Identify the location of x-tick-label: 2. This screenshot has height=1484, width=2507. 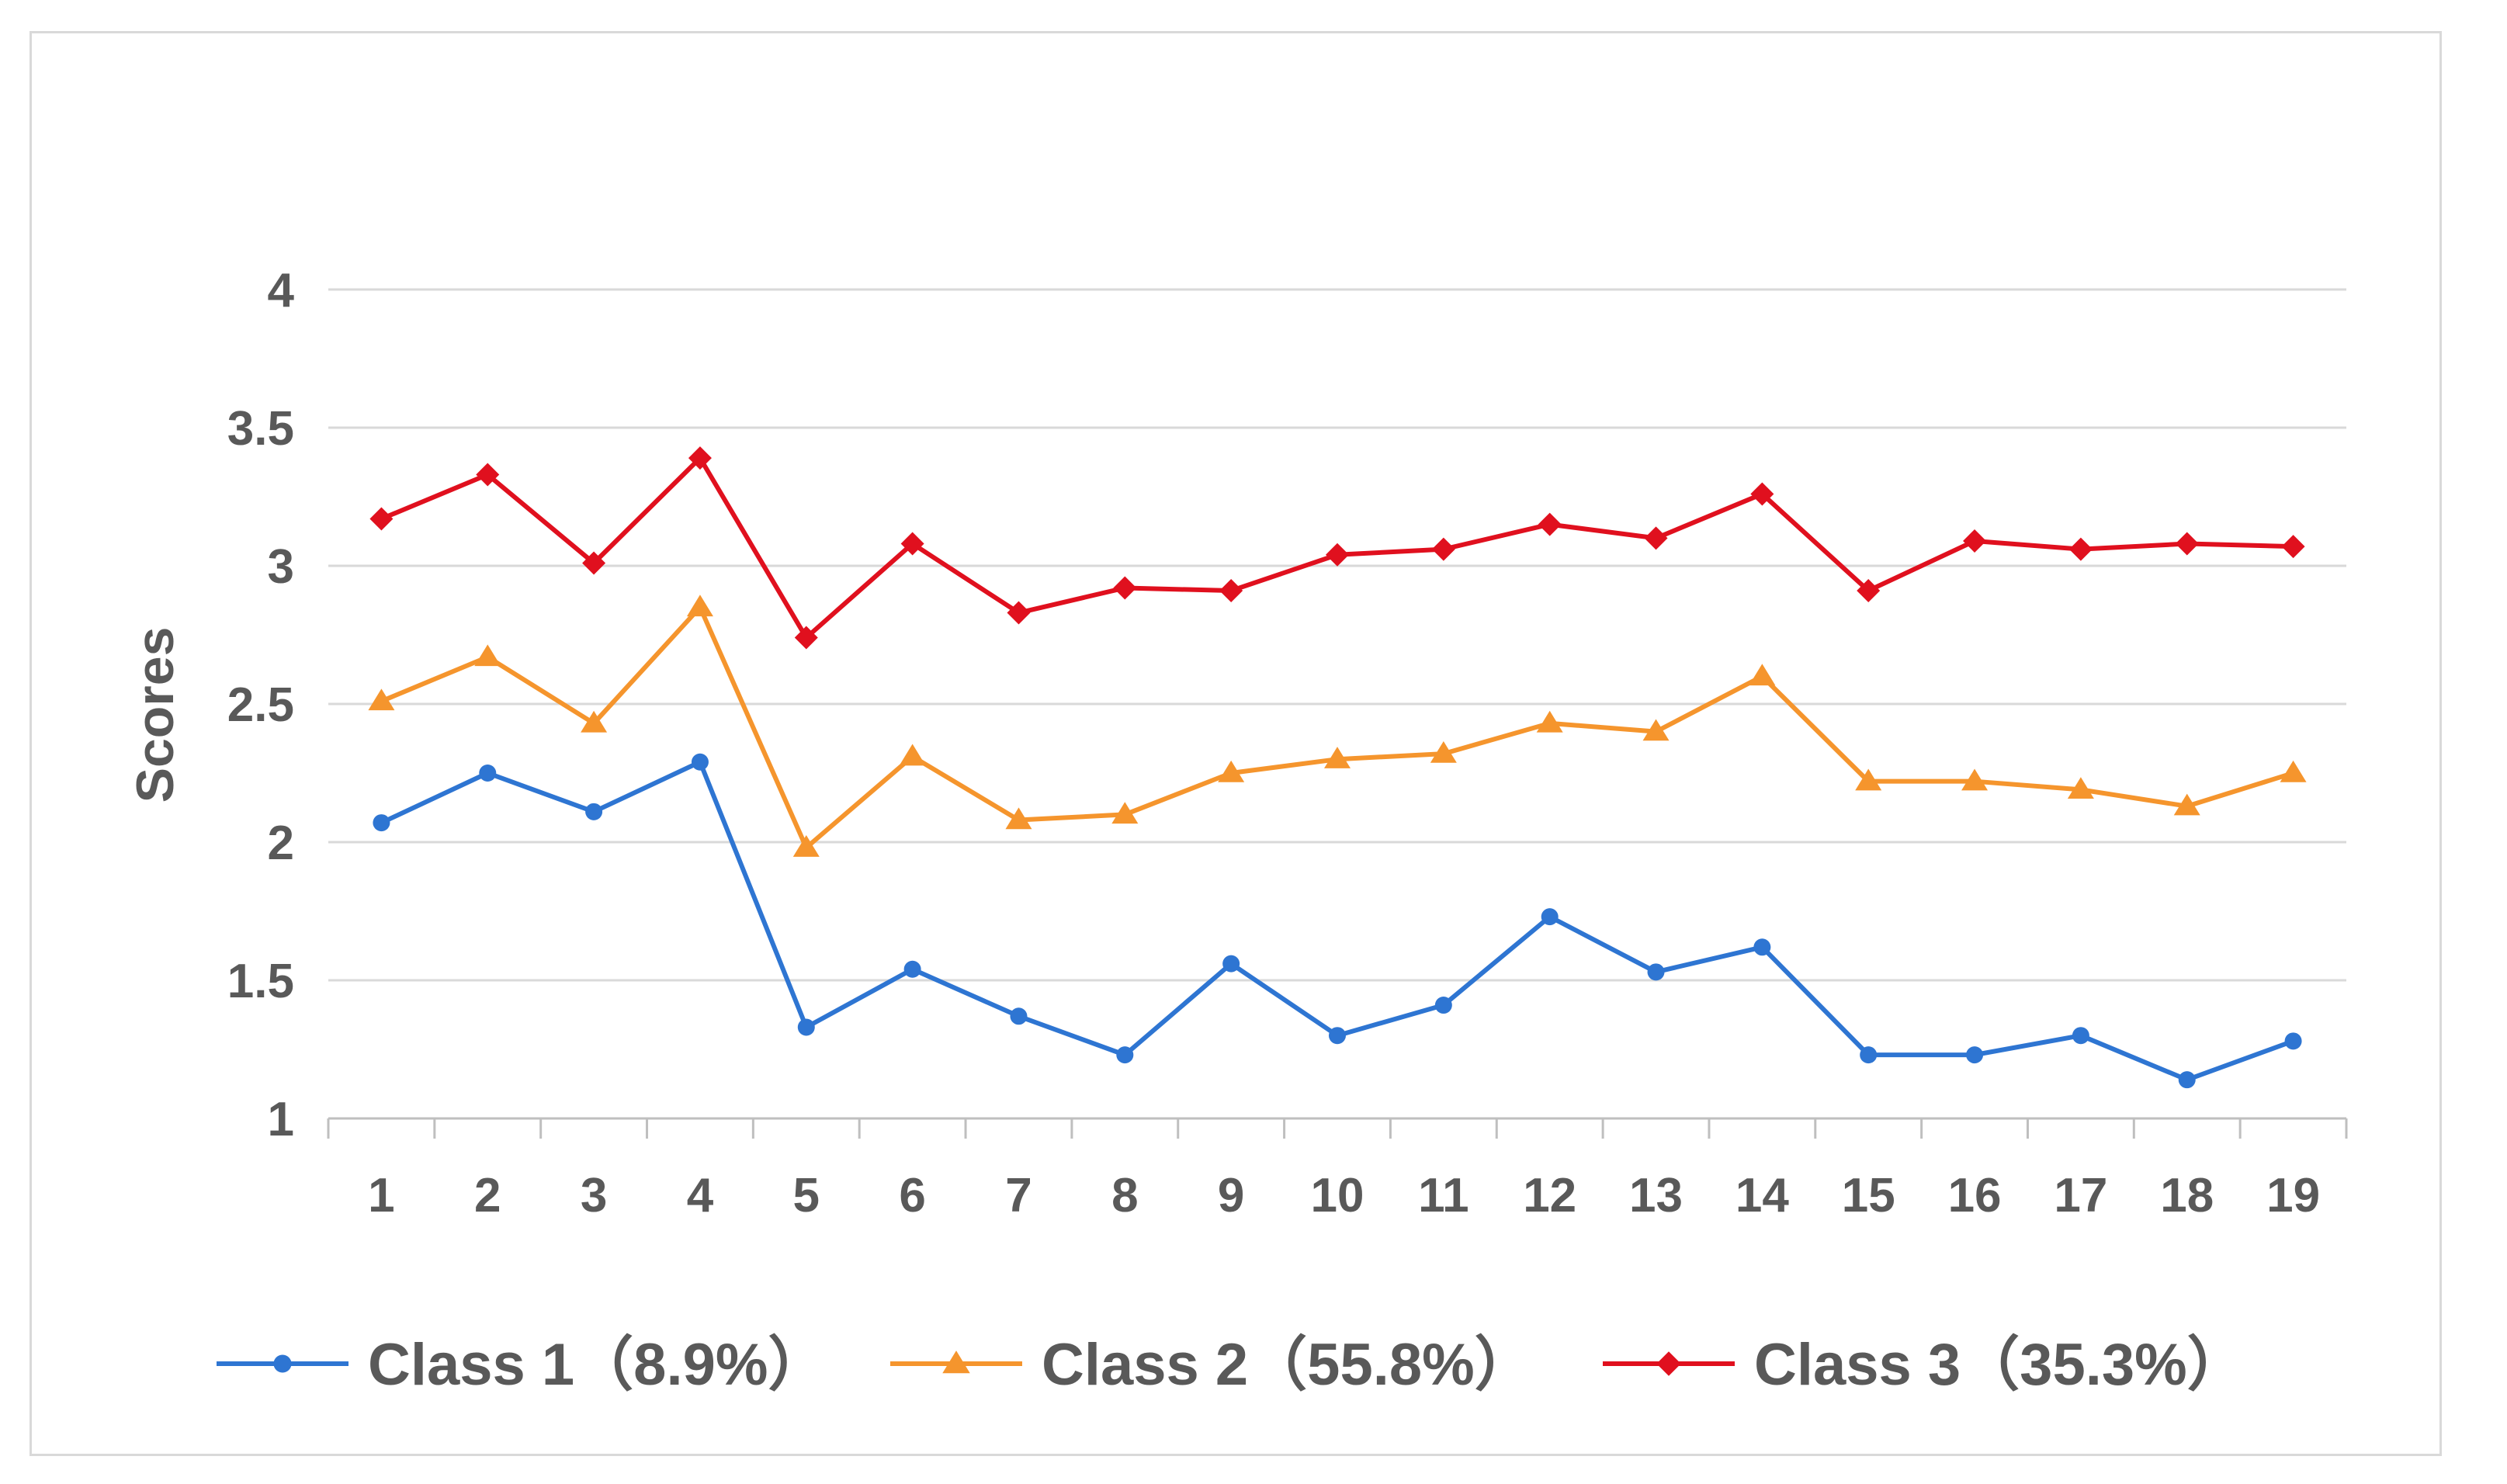
(488, 1195).